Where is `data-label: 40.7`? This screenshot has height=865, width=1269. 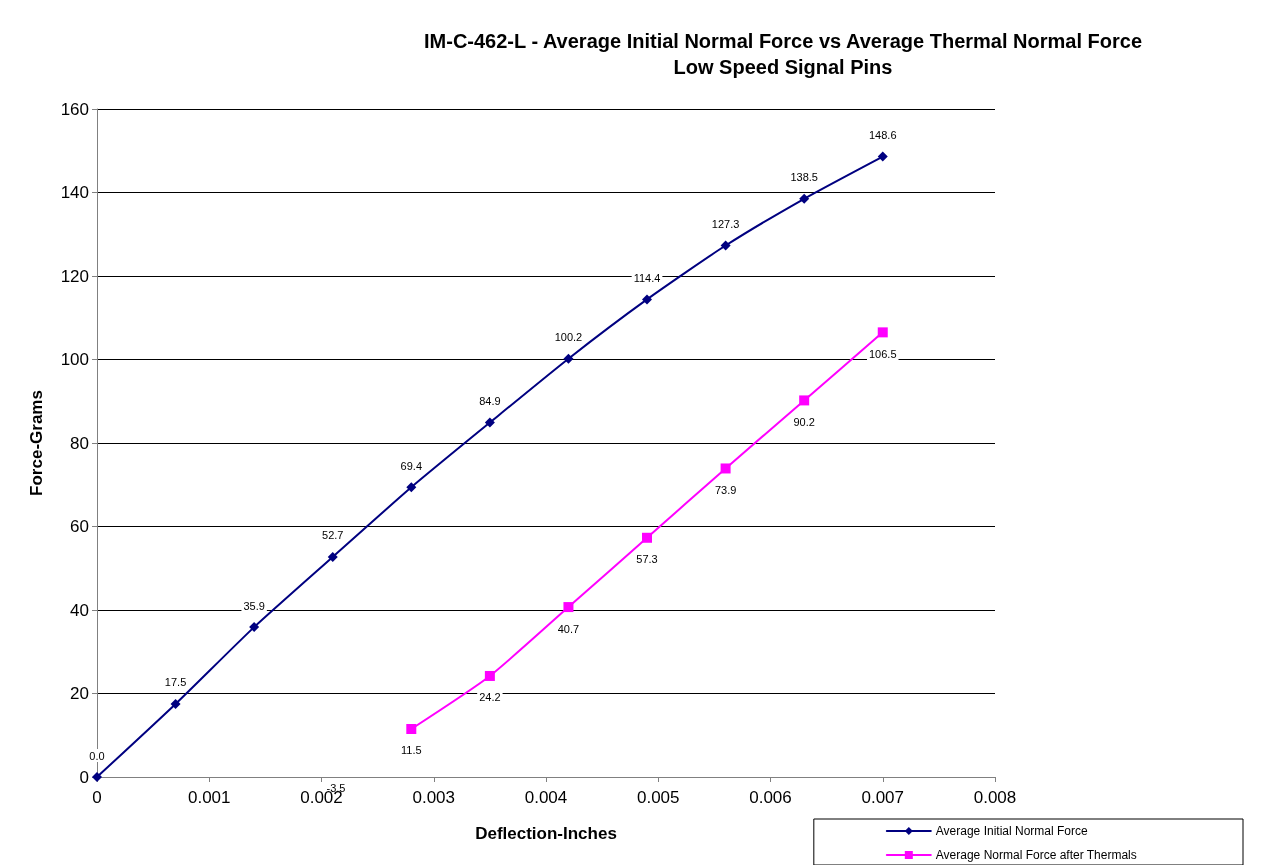 data-label: 40.7 is located at coordinates (568, 628).